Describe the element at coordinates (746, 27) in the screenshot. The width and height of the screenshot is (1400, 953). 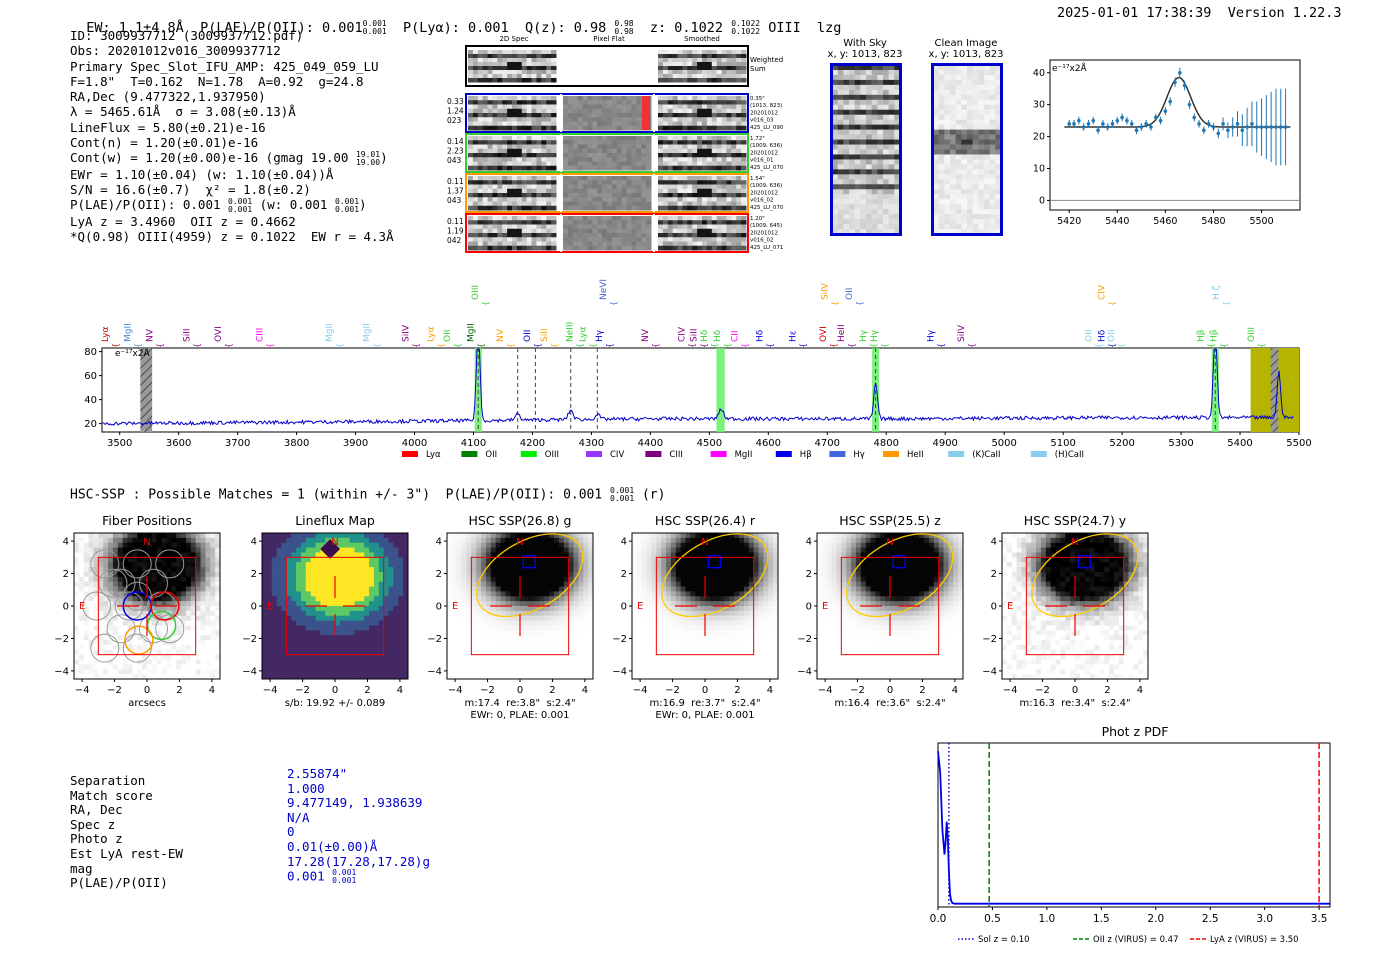
I see `z-bounds: 0.1022 0.1022` at that location.